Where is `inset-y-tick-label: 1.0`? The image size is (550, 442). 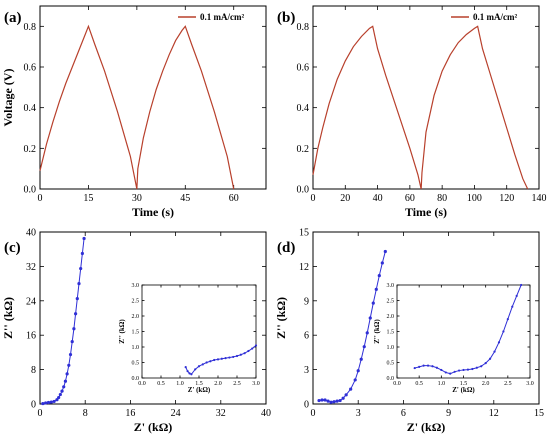 inset-y-tick-label: 1.0 is located at coordinates (136, 348).